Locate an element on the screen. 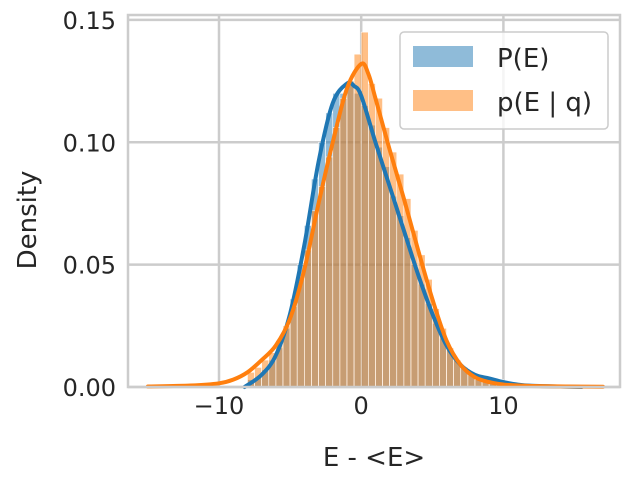 Image resolution: width=633 pixels, height=487 pixels. legend-label-p-e: P(E) is located at coordinates (523, 59).